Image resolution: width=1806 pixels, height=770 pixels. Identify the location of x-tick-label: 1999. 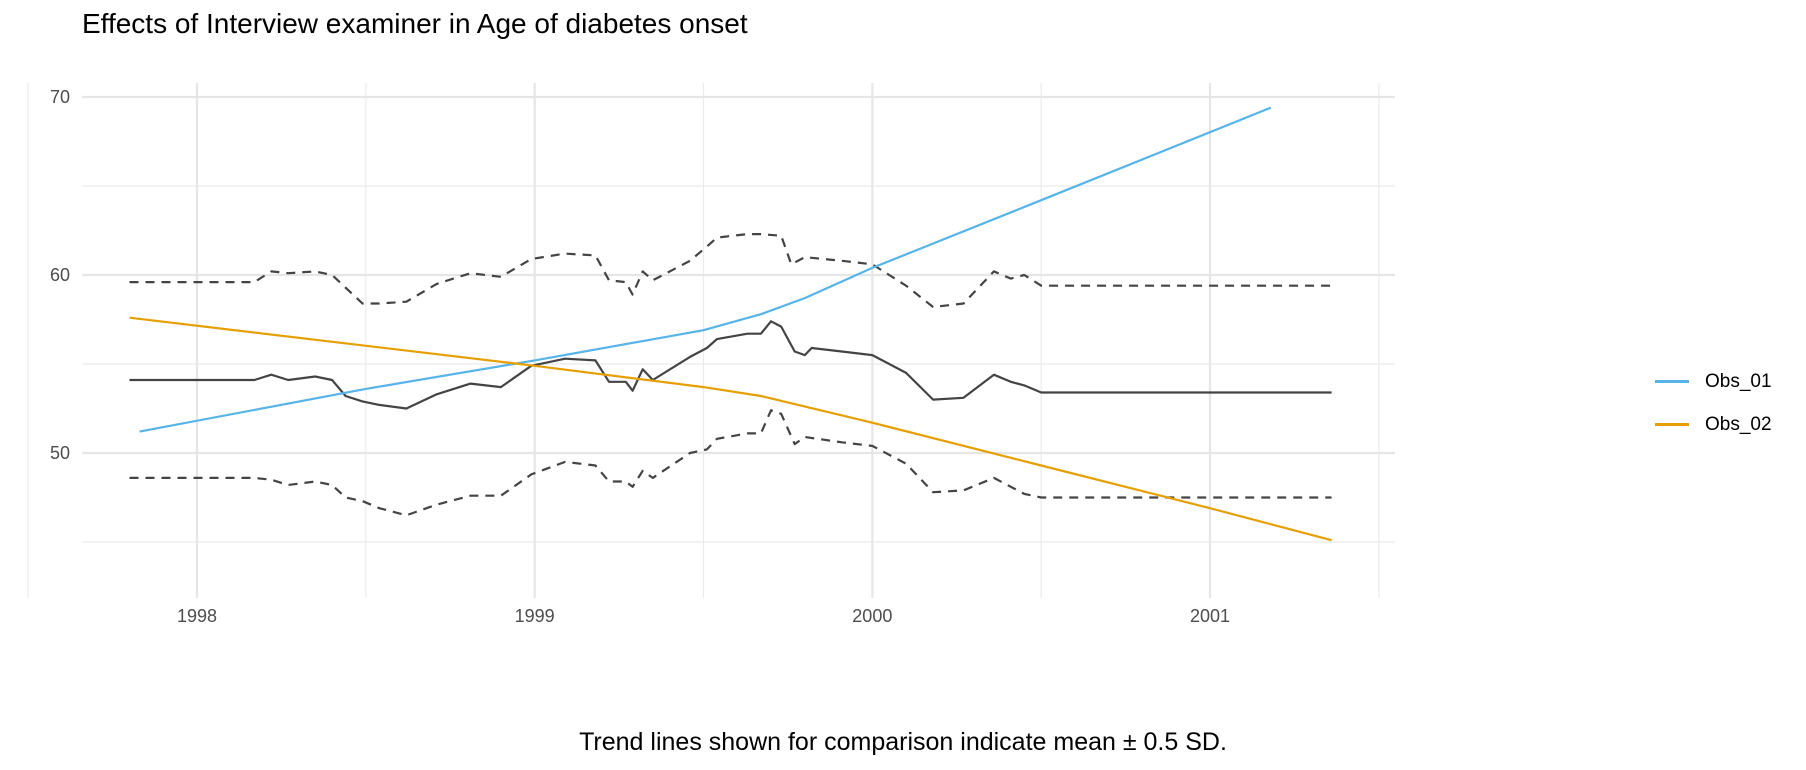
(535, 616).